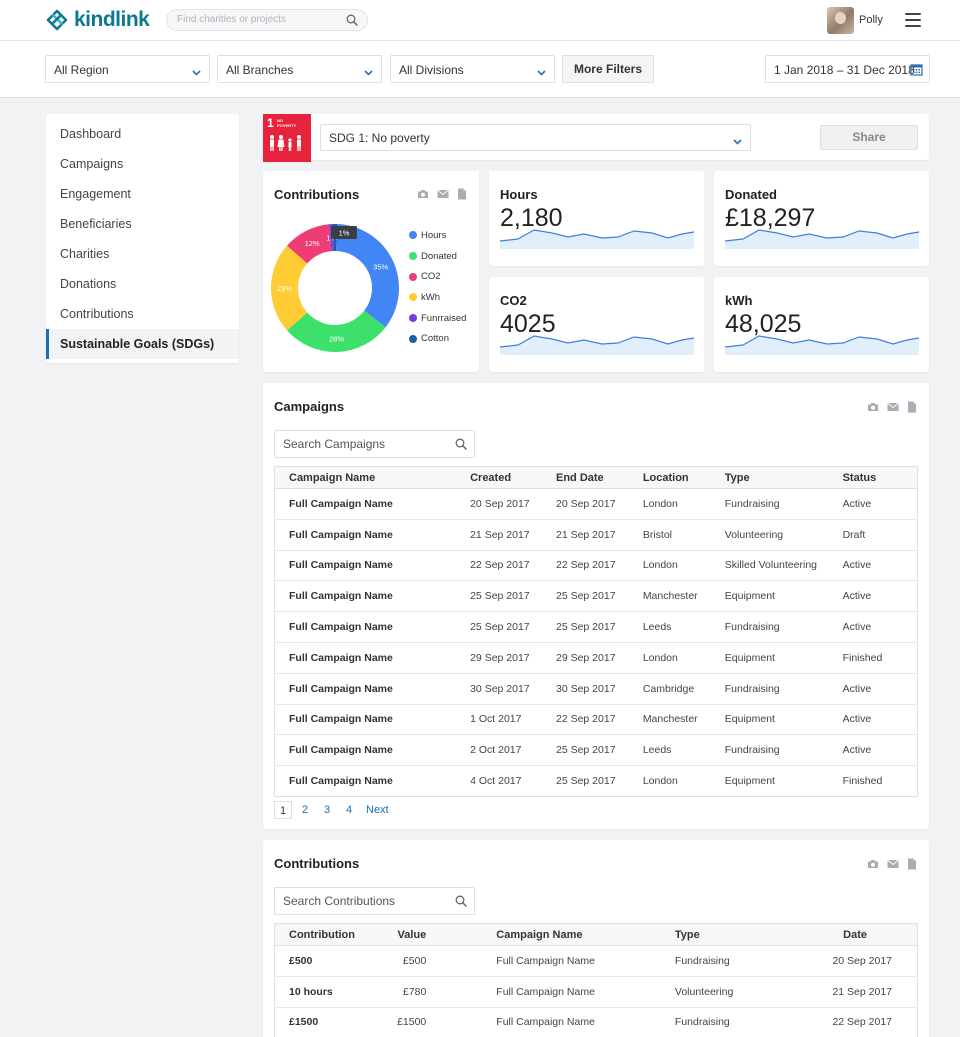 Image resolution: width=960 pixels, height=1037 pixels. I want to click on contributions-table-title: Contributions, so click(317, 863).